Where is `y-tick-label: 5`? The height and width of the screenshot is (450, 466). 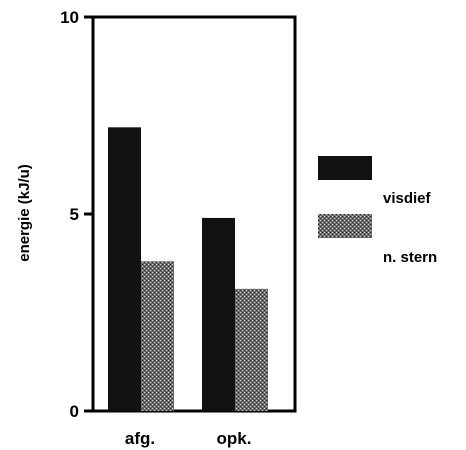
y-tick-label: 5 is located at coordinates (74, 214).